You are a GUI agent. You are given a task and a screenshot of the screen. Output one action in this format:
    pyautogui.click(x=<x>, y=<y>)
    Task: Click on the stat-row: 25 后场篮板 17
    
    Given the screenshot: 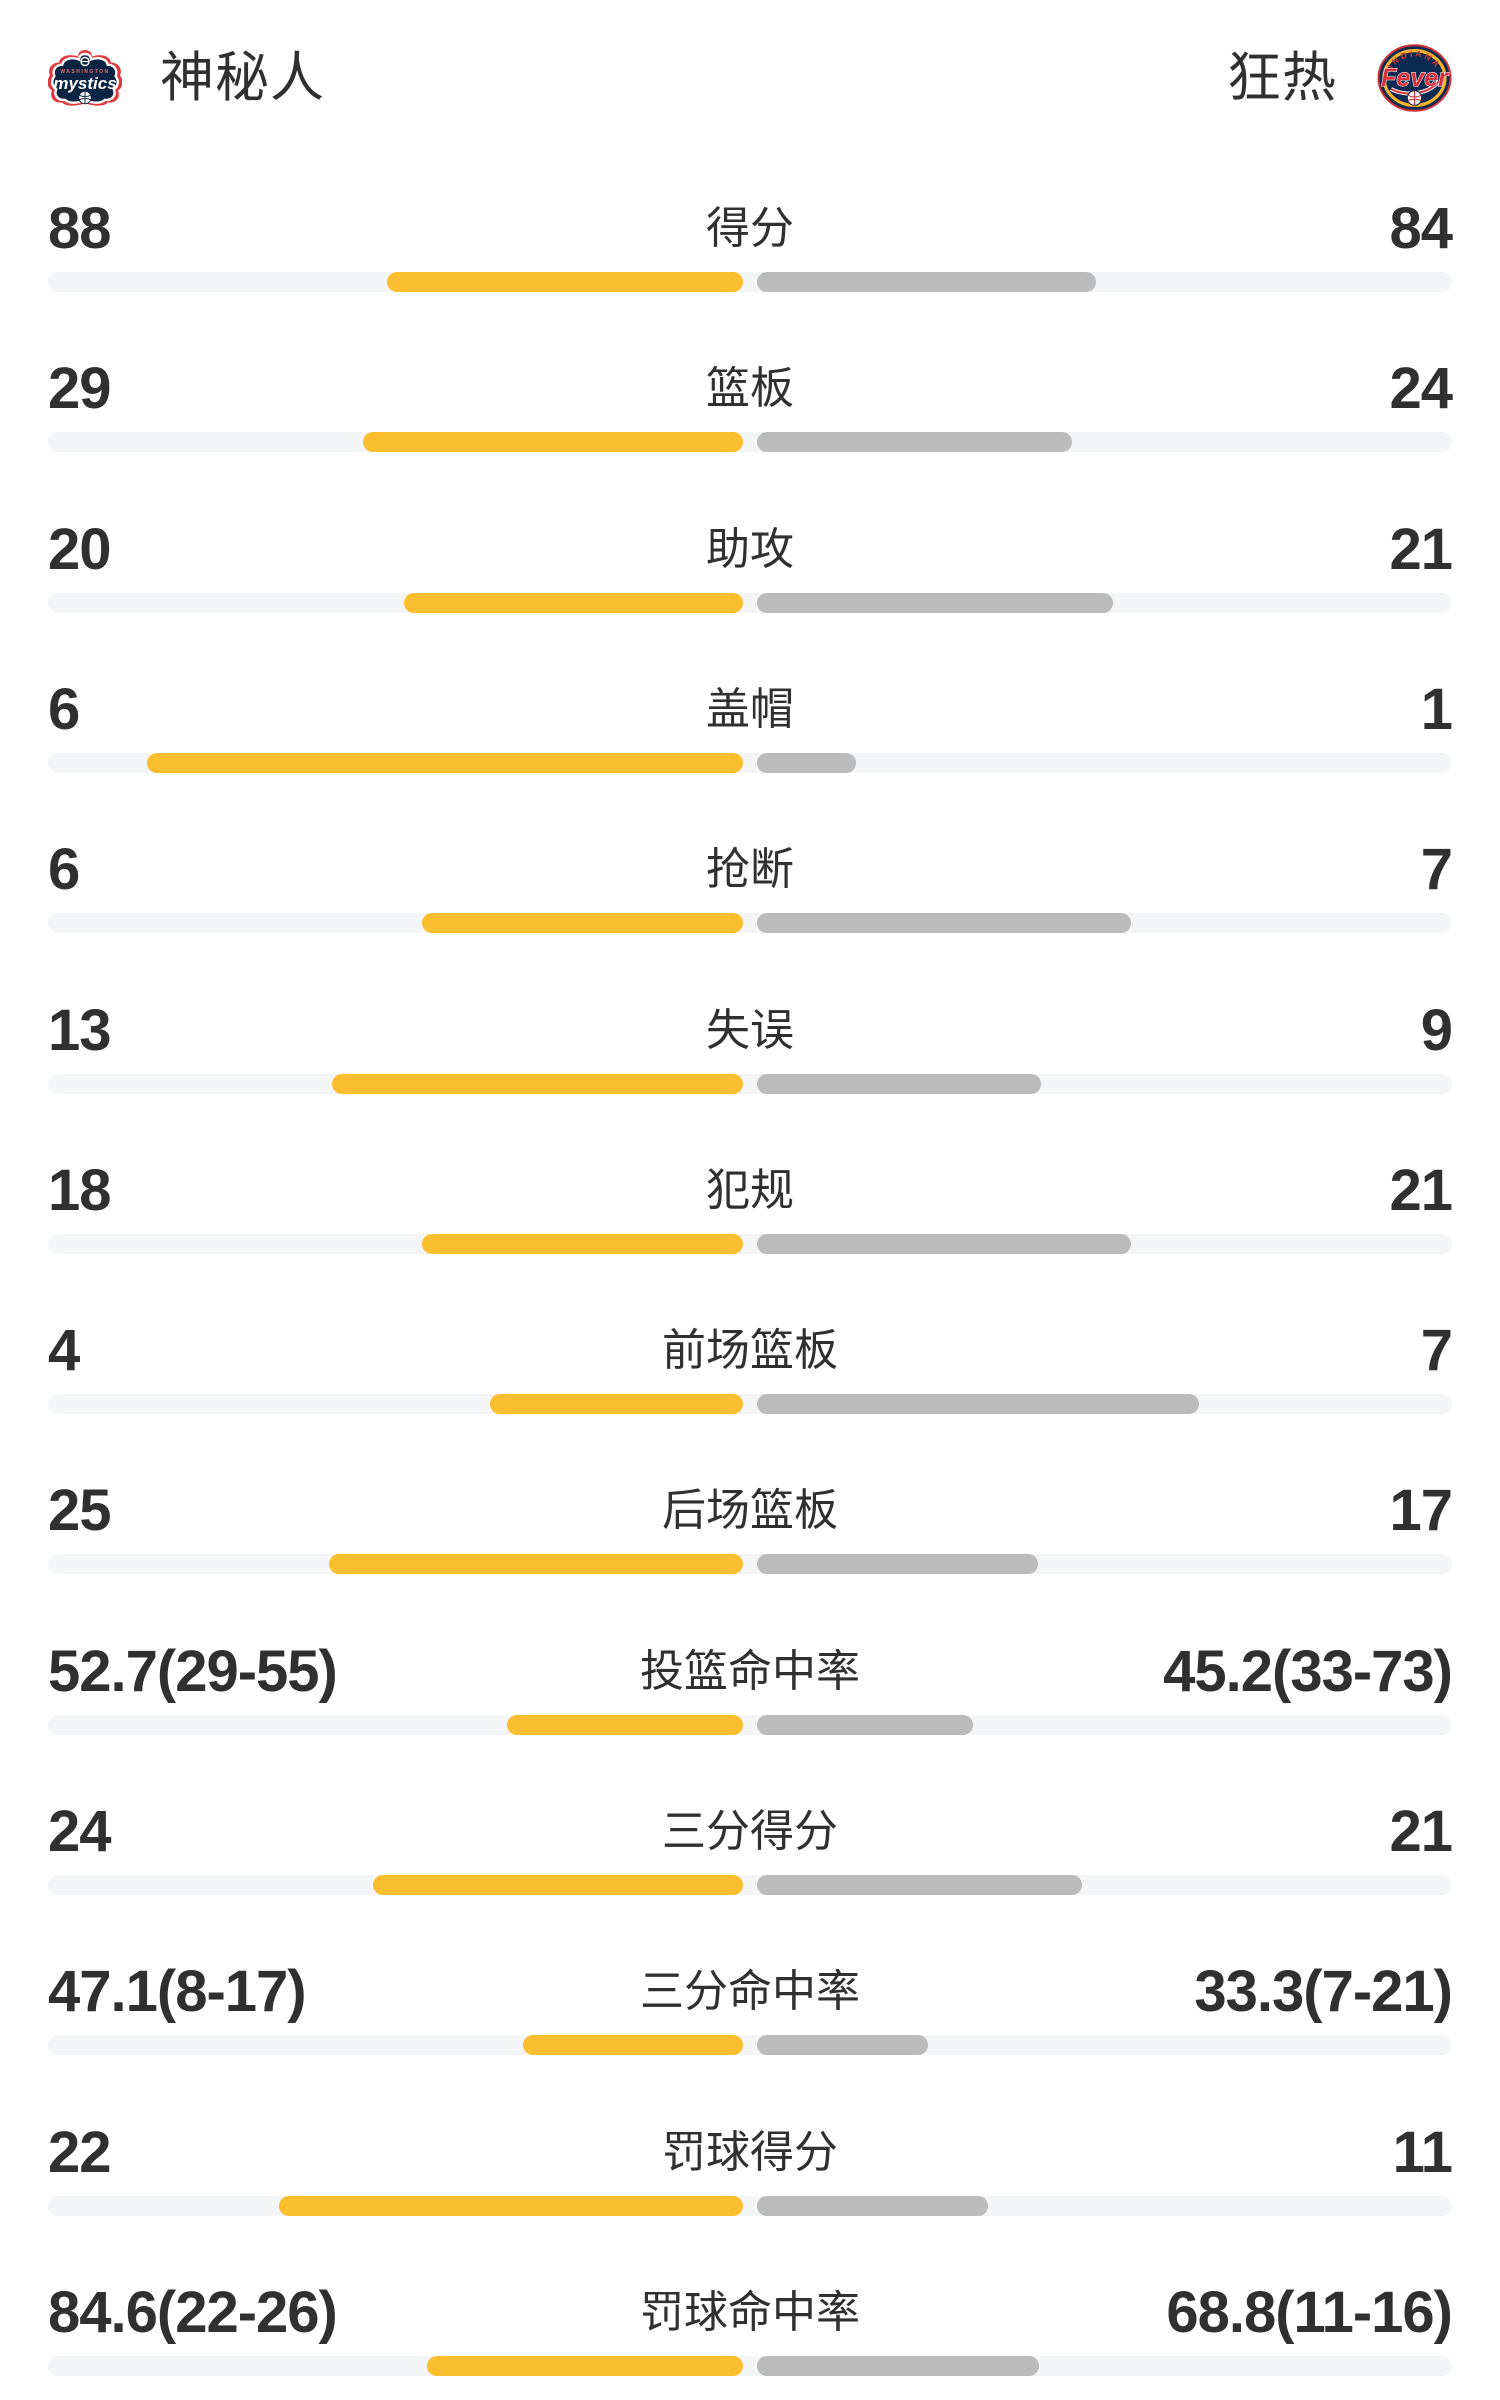 What is the action you would take?
    pyautogui.click(x=750, y=1506)
    